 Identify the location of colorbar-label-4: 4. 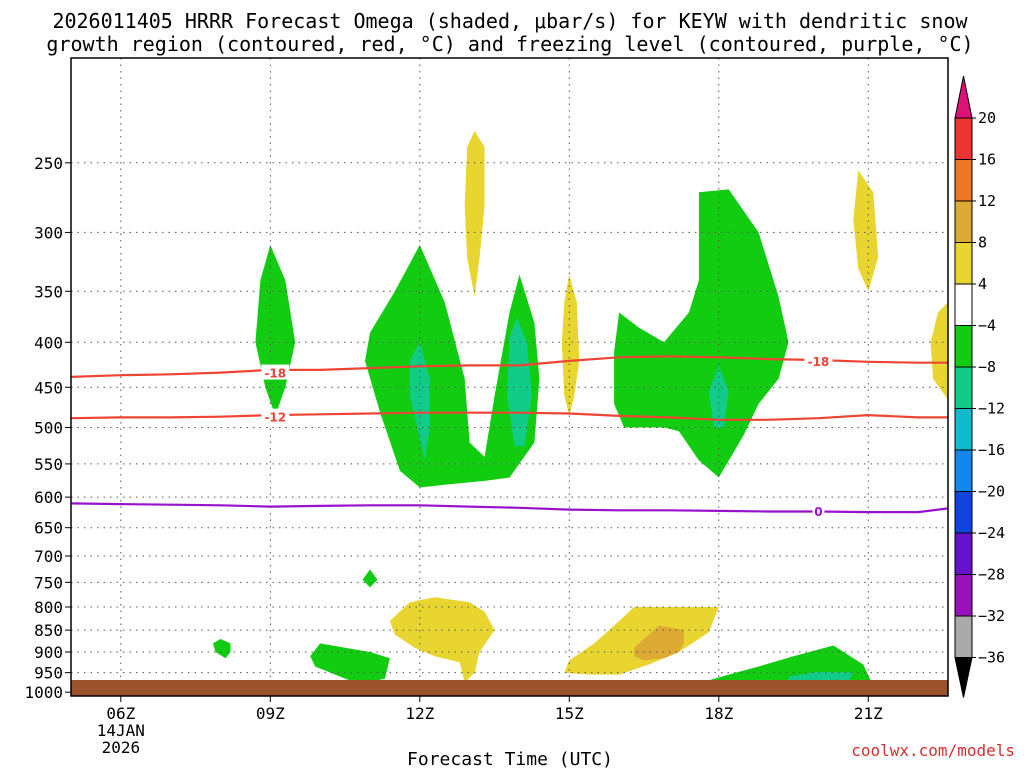
(982, 284).